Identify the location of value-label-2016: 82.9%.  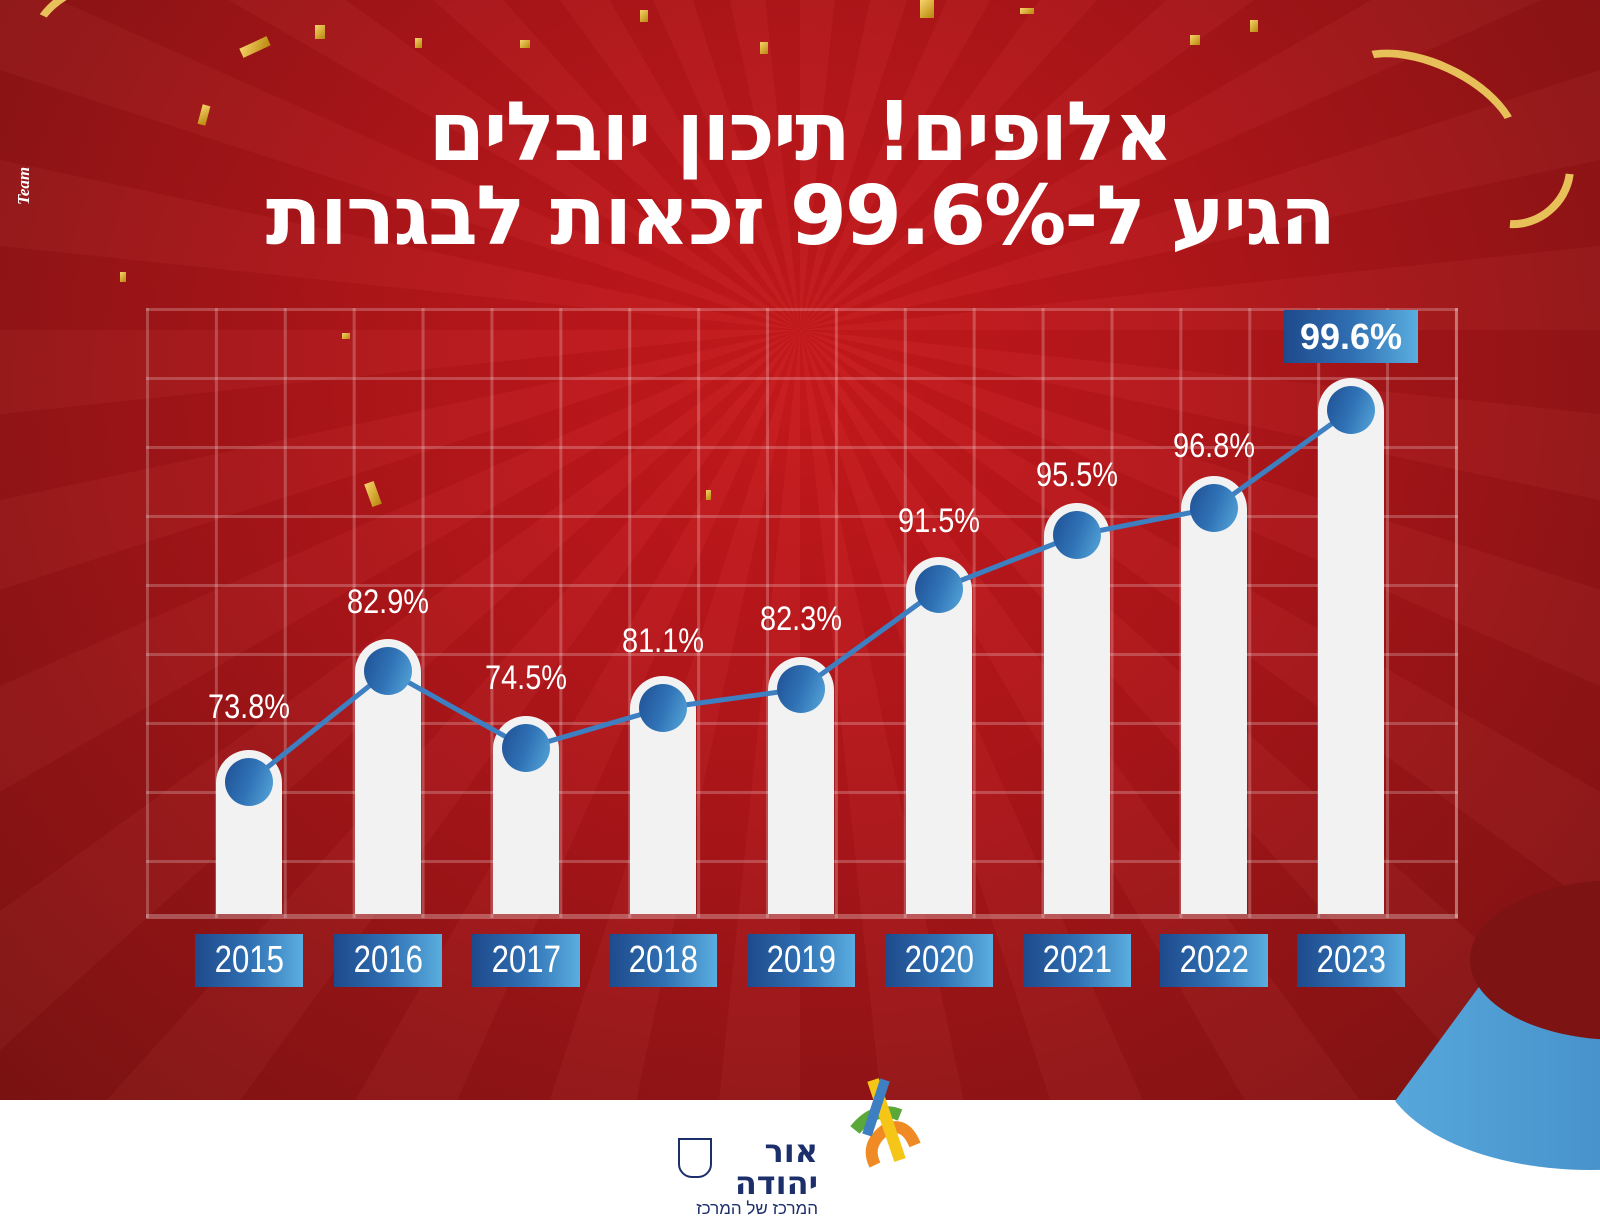
(388, 602).